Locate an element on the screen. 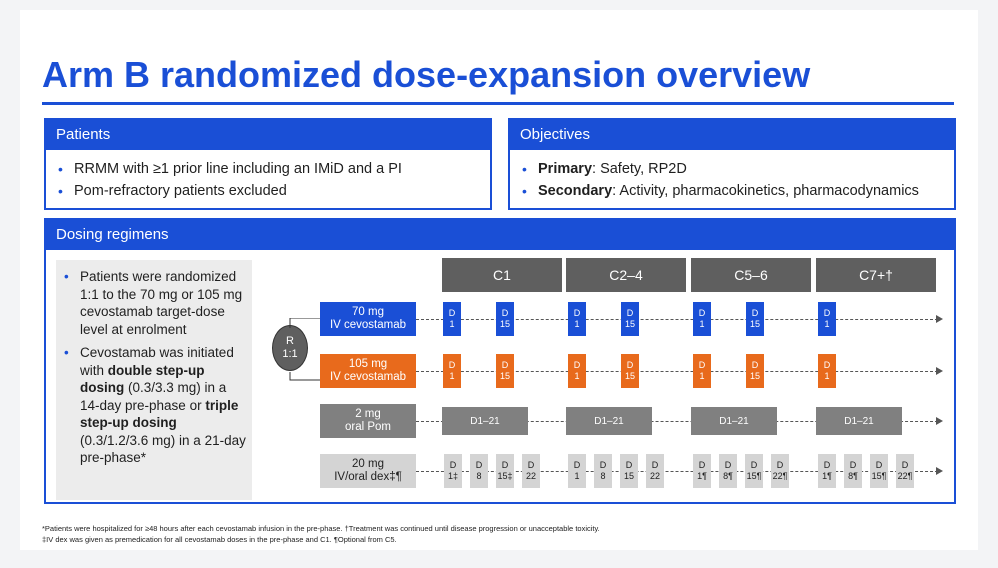 The height and width of the screenshot is (568, 998). dose-105-c2-d15: D 15 is located at coordinates (630, 371).